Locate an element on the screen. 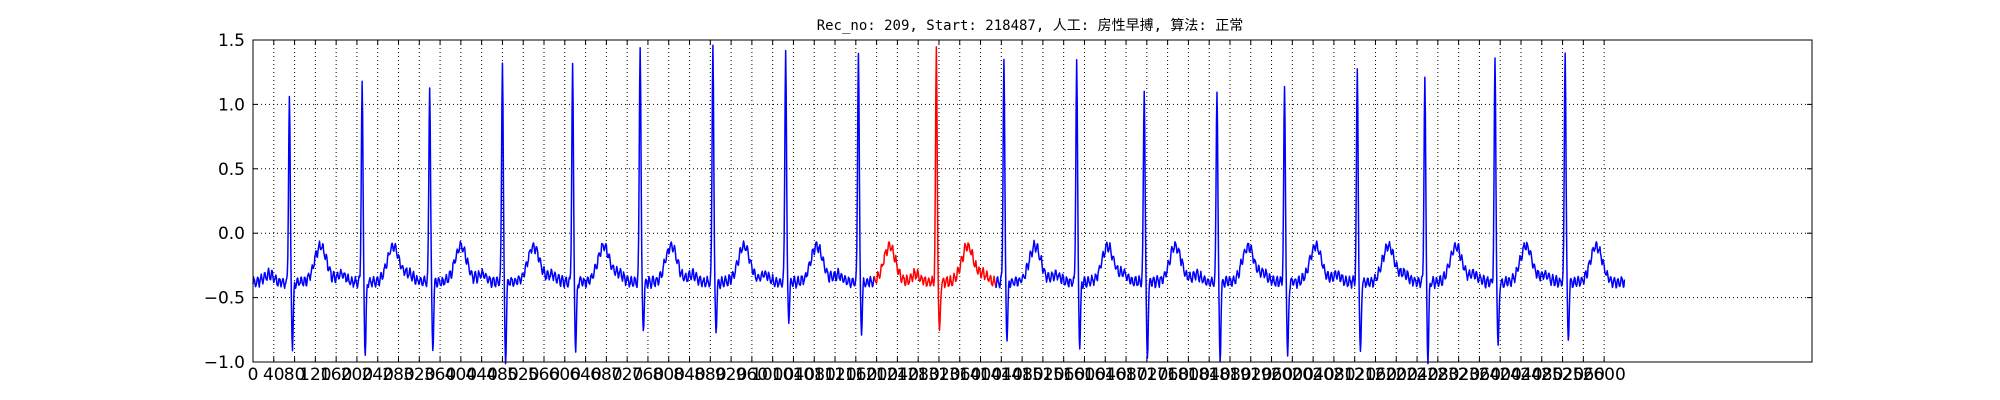  x-tick-label: 2520 is located at coordinates (1562, 375).